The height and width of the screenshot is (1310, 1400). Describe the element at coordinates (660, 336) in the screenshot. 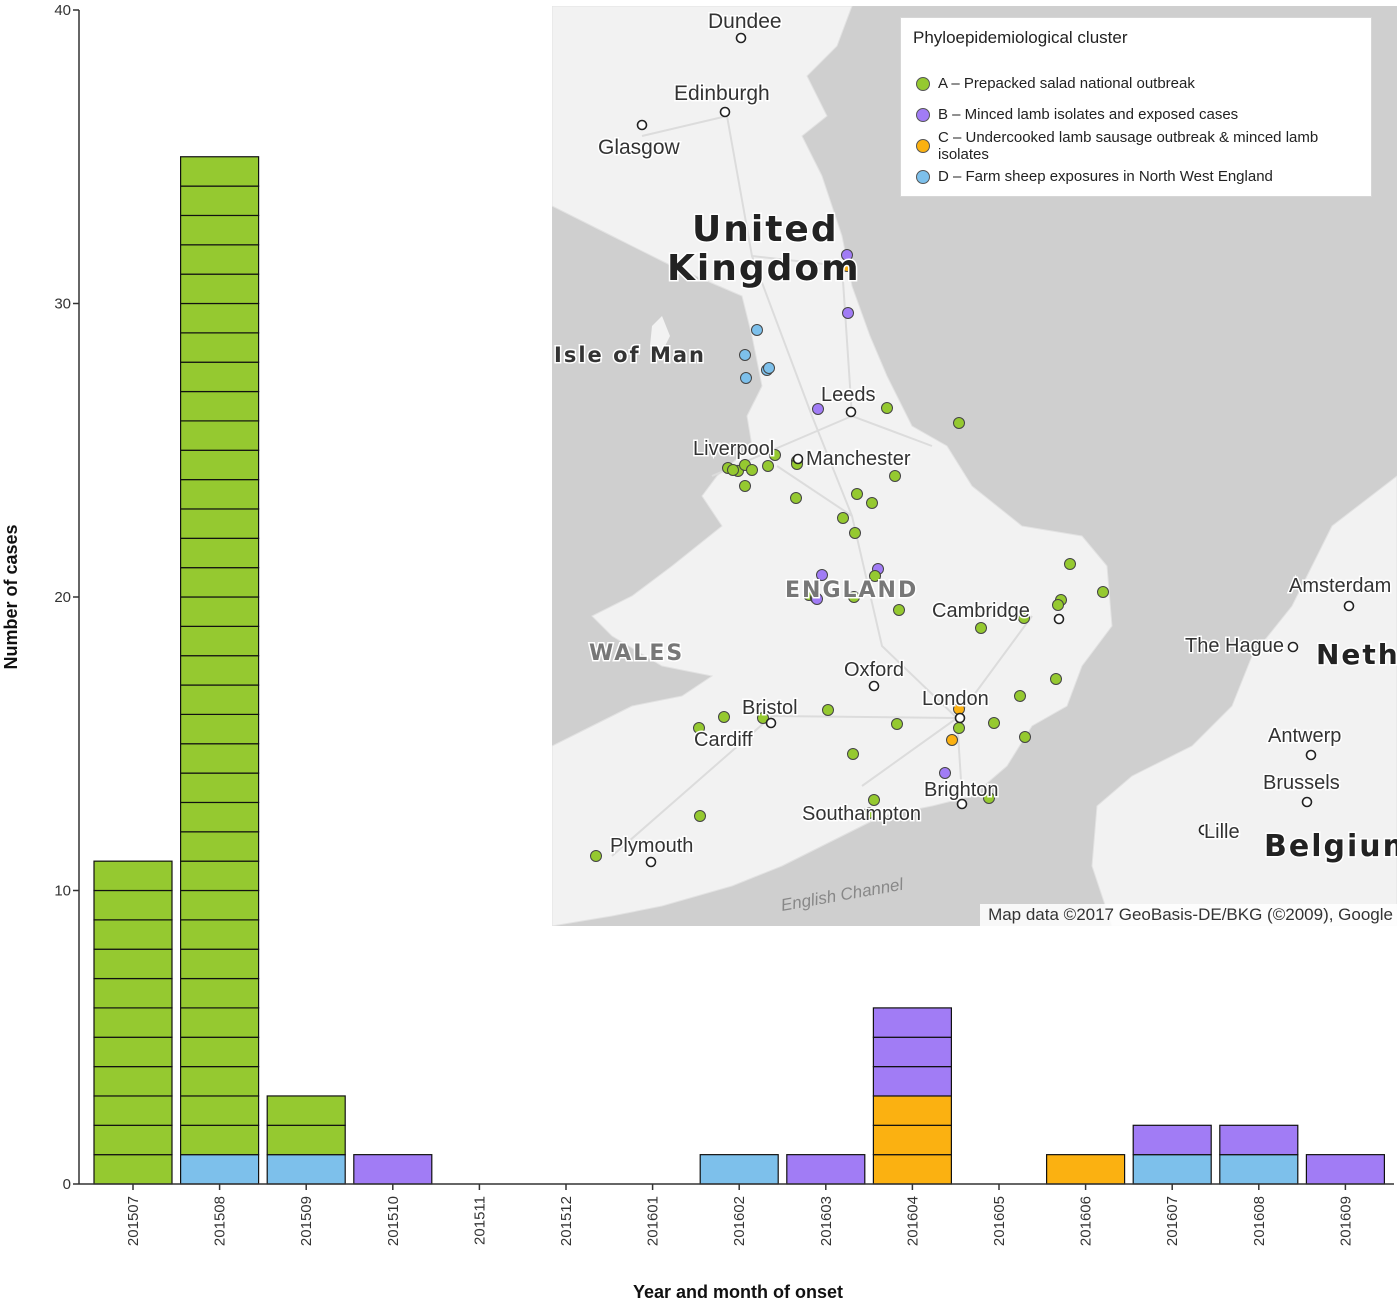

I see `isle-of-man` at that location.